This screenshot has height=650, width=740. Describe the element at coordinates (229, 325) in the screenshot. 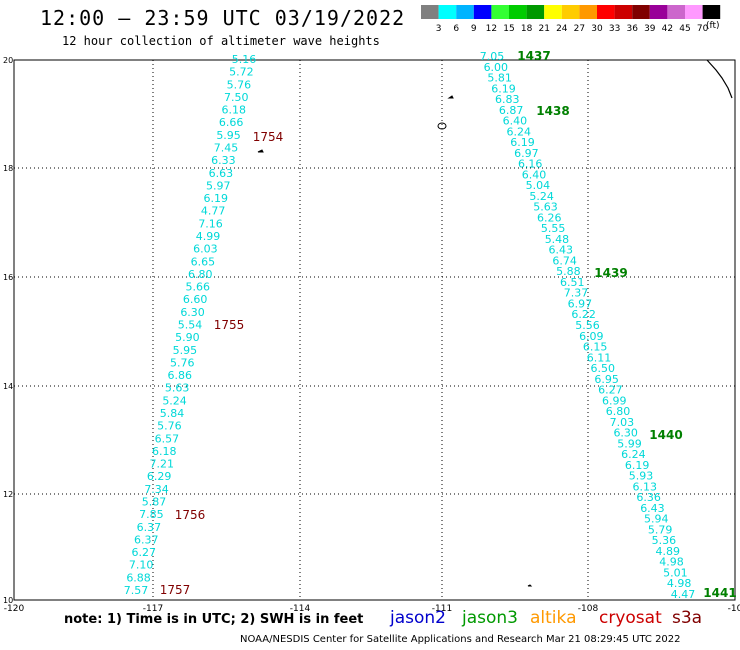

I see `time-label-west-1: 1755` at that location.